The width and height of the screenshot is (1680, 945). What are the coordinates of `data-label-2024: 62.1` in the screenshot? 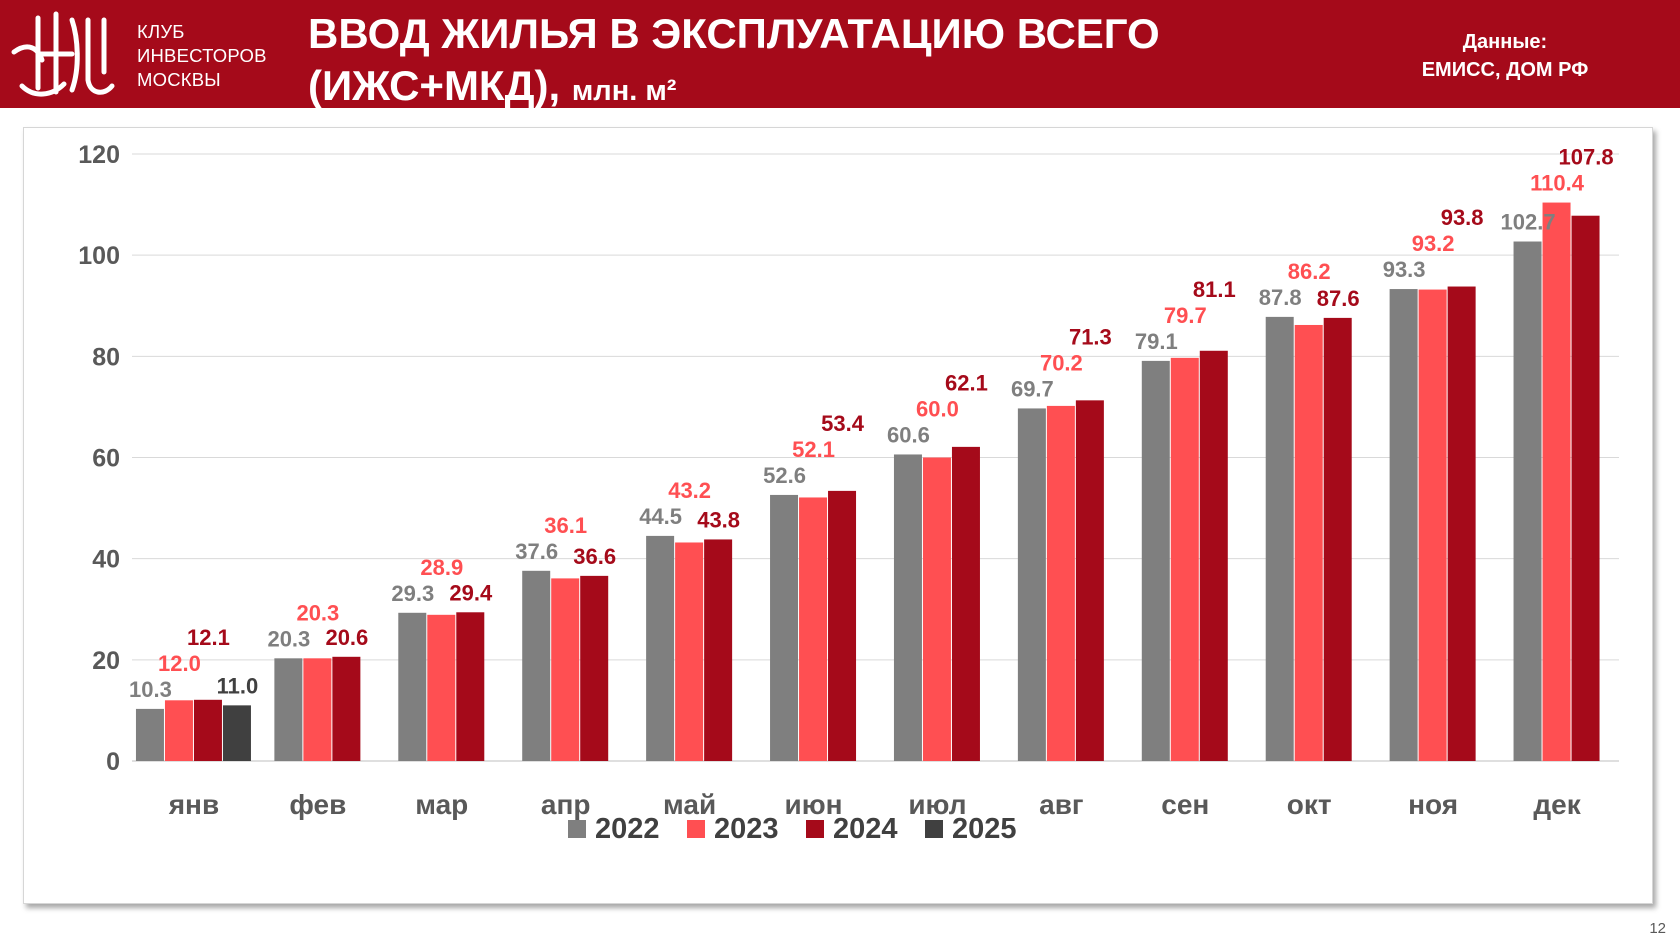 It's located at (966, 382).